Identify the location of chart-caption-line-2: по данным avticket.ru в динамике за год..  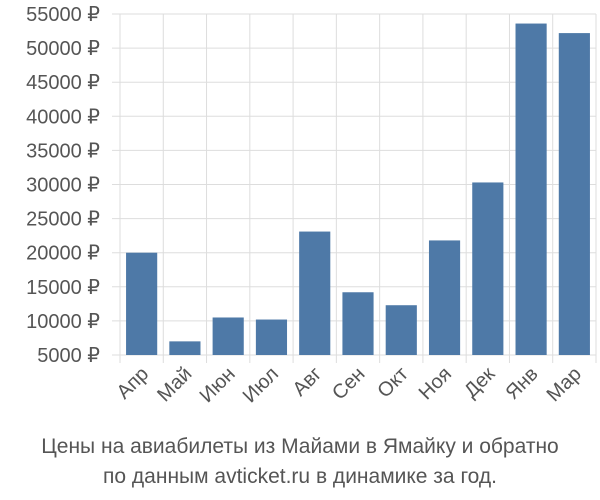
(300, 476).